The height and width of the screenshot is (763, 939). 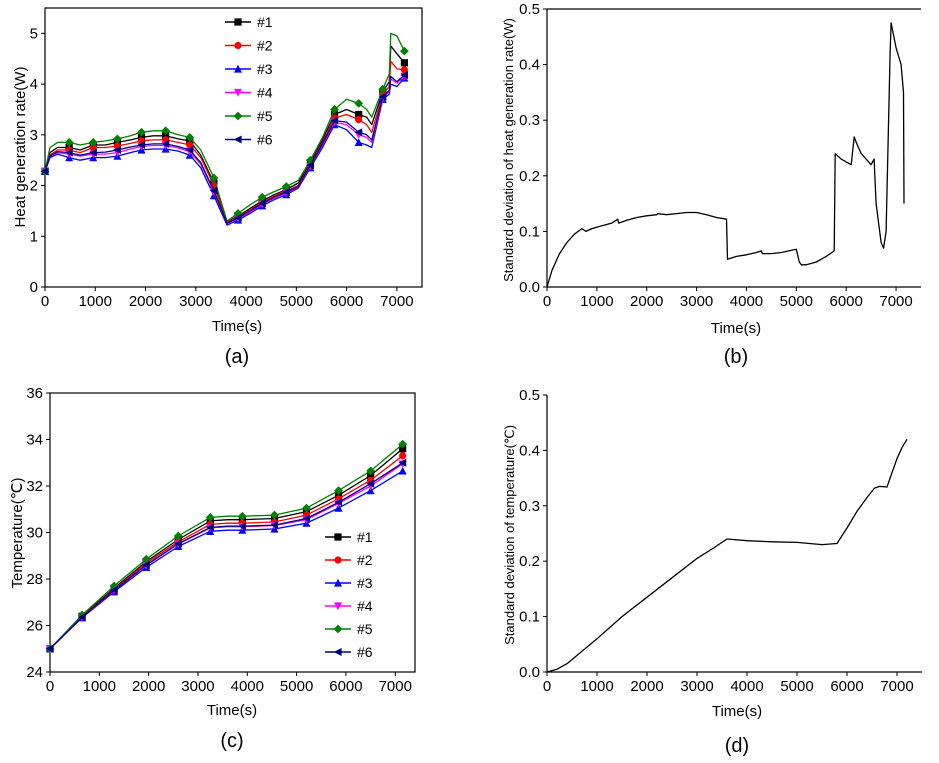 What do you see at coordinates (34, 533) in the screenshot?
I see `y-tick-label: 30` at bounding box center [34, 533].